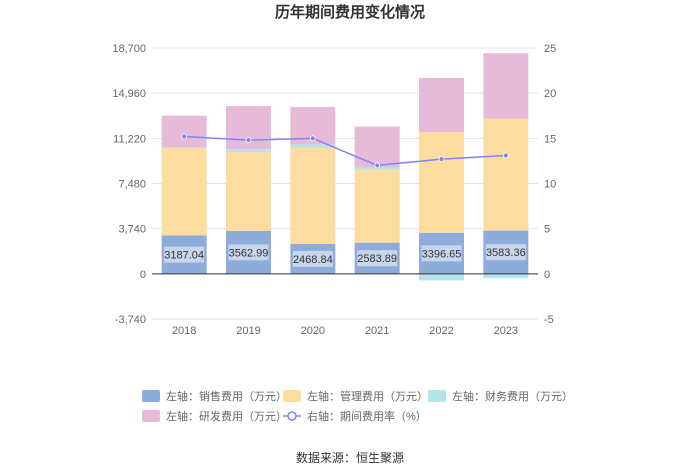 Image resolution: width=700 pixels, height=473 pixels. I want to click on legend-label-3: 左轴：财务费用（万元）, so click(512, 396).